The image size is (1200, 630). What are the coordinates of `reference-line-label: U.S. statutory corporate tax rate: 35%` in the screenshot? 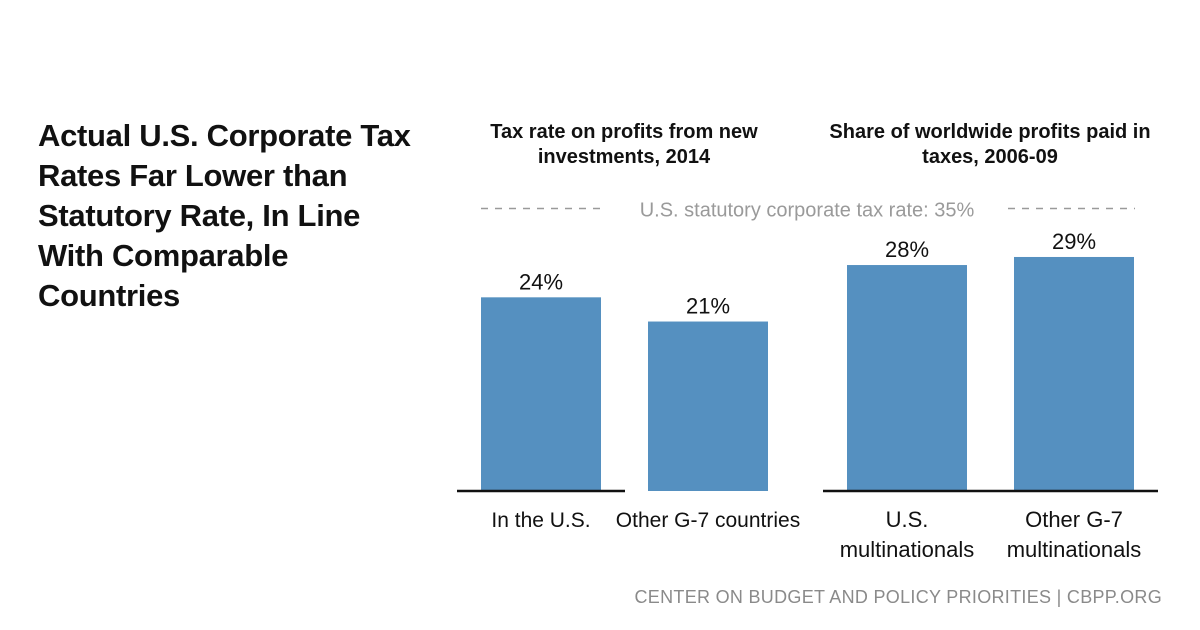 It's located at (807, 211).